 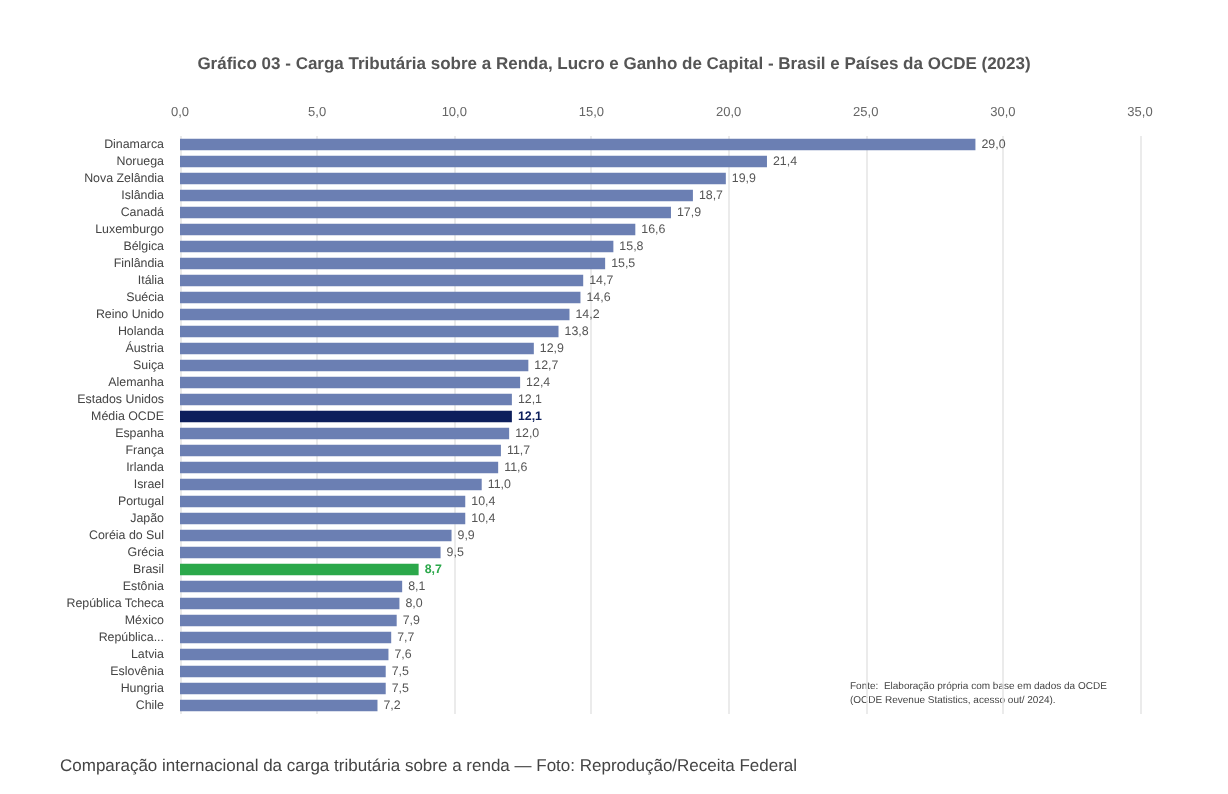 What do you see at coordinates (614, 63) in the screenshot?
I see `chart-title: Gráfico 03 - Carga Tributária sobre a Renda, Lucro e Ganho de Capital - Brasil e Países da OCDE (2023)` at bounding box center [614, 63].